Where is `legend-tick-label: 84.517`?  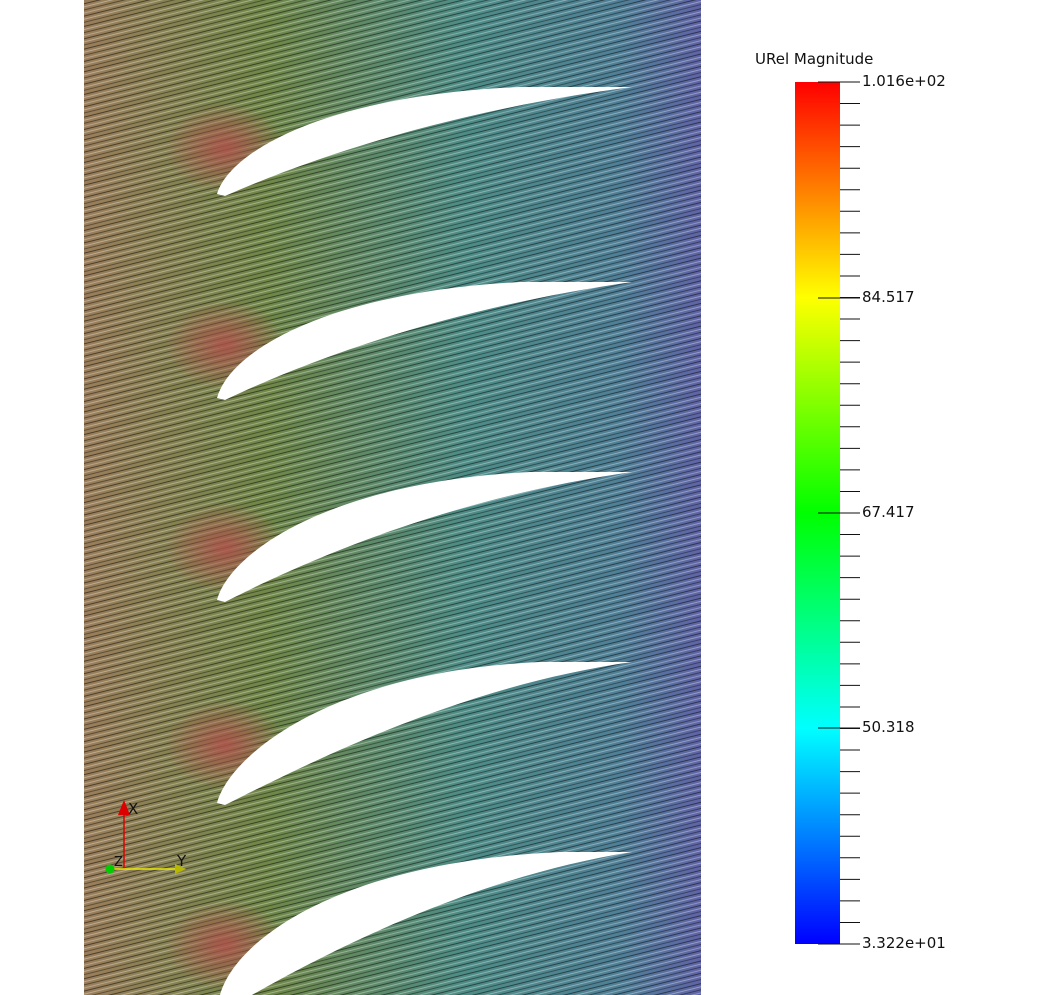 legend-tick-label: 84.517 is located at coordinates (888, 297).